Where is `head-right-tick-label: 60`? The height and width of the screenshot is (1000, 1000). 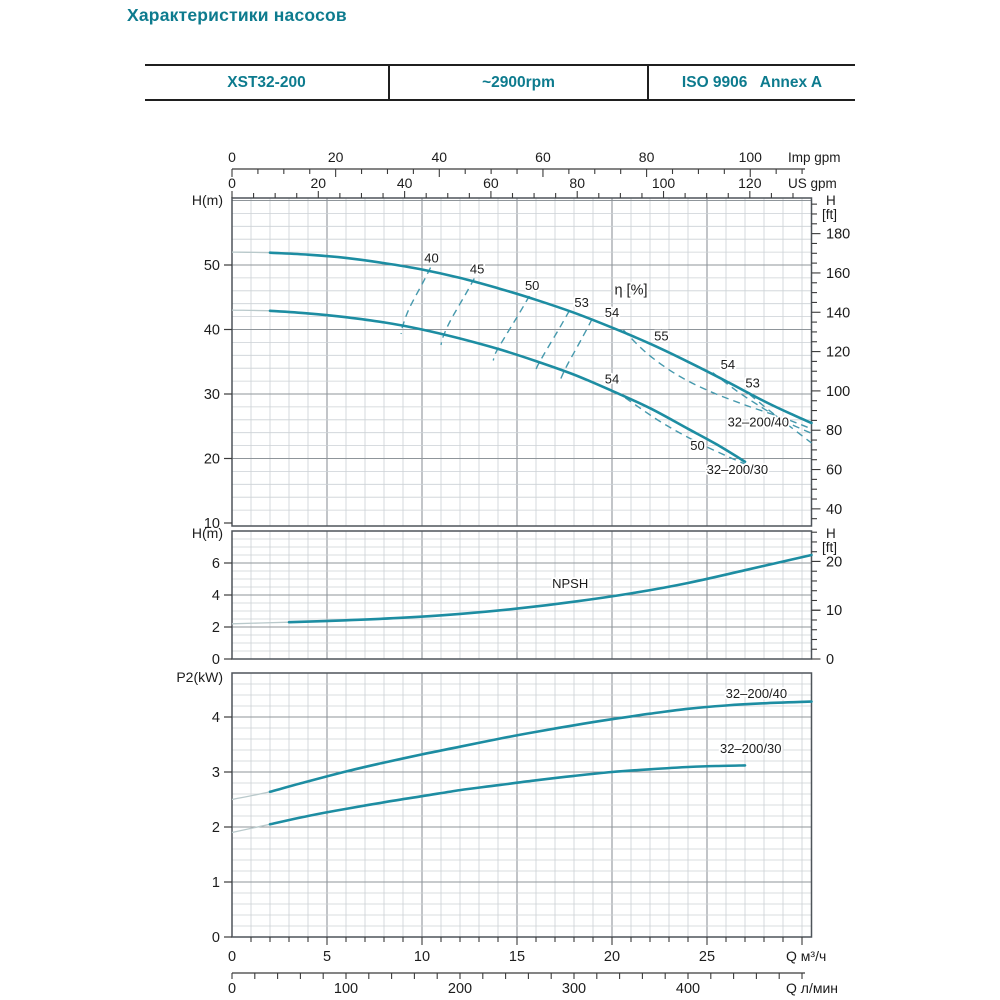
head-right-tick-label: 60 is located at coordinates (834, 471).